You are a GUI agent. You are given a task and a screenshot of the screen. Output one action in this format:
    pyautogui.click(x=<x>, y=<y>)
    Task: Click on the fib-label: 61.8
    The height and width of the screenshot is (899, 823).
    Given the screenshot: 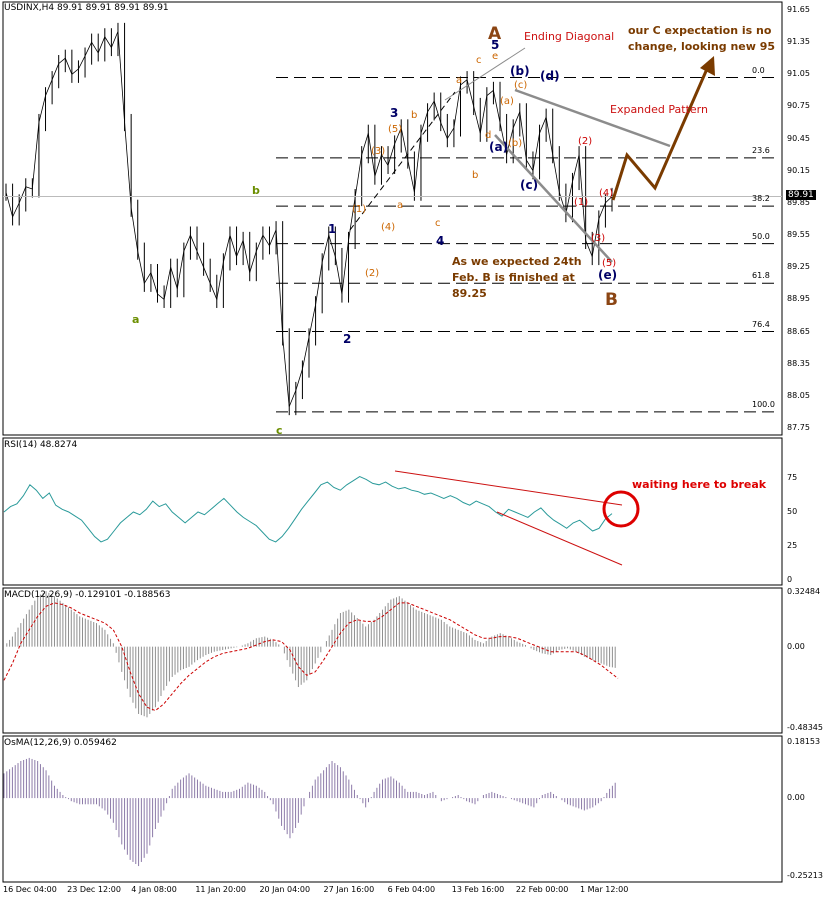 What is the action you would take?
    pyautogui.click(x=761, y=276)
    